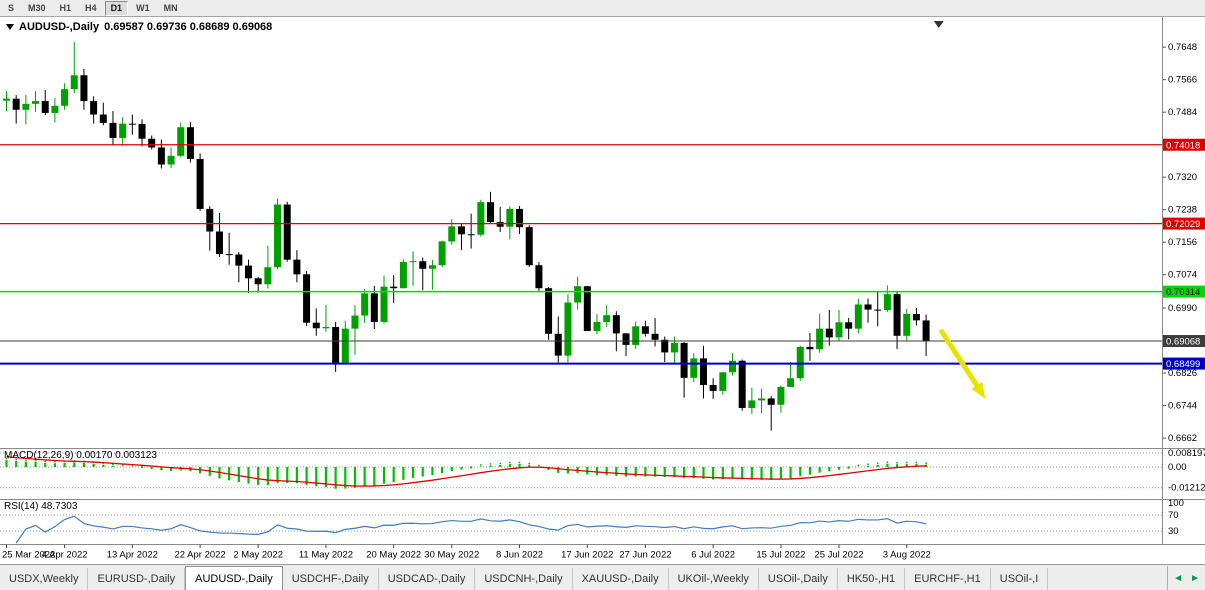  Describe the element at coordinates (37, 8) in the screenshot. I see `period-button-m30: M30` at that location.